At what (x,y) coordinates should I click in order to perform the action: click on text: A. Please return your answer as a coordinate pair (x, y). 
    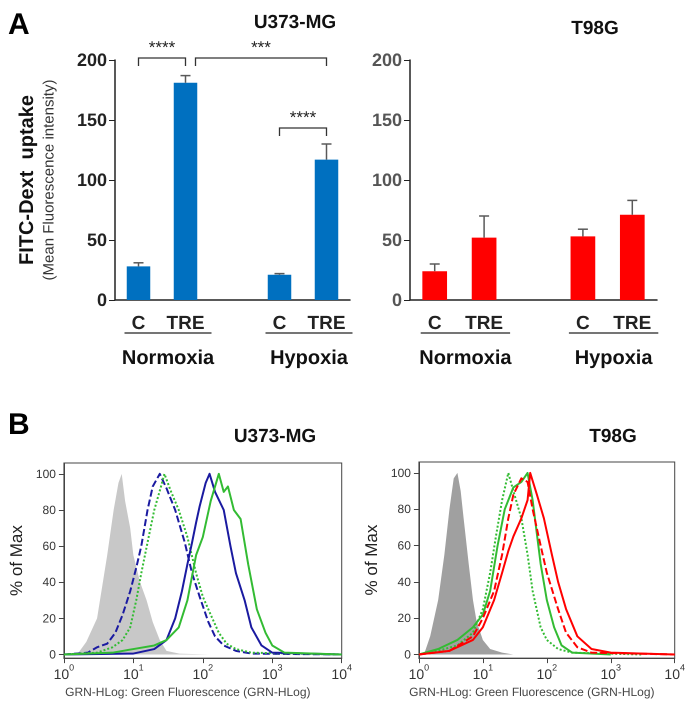
    Looking at the image, I should click on (19, 24).